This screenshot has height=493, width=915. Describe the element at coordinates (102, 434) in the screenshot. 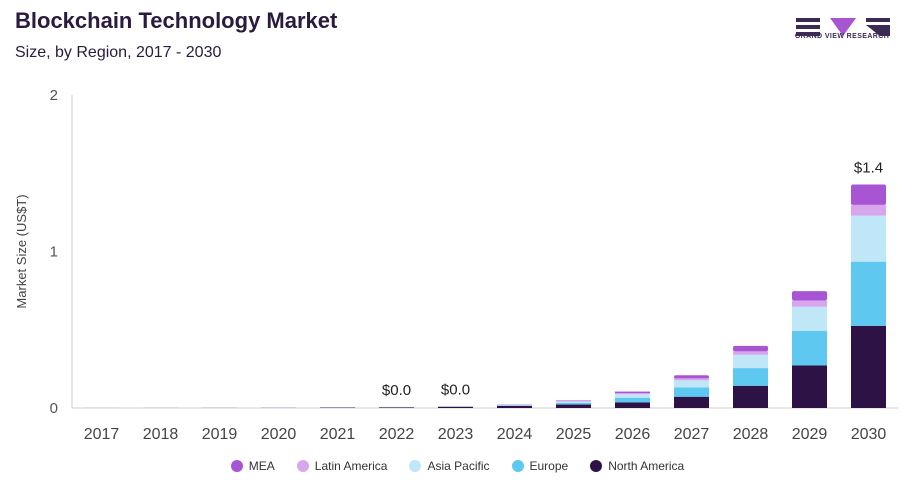

I see `x-tick-label: 2017` at that location.